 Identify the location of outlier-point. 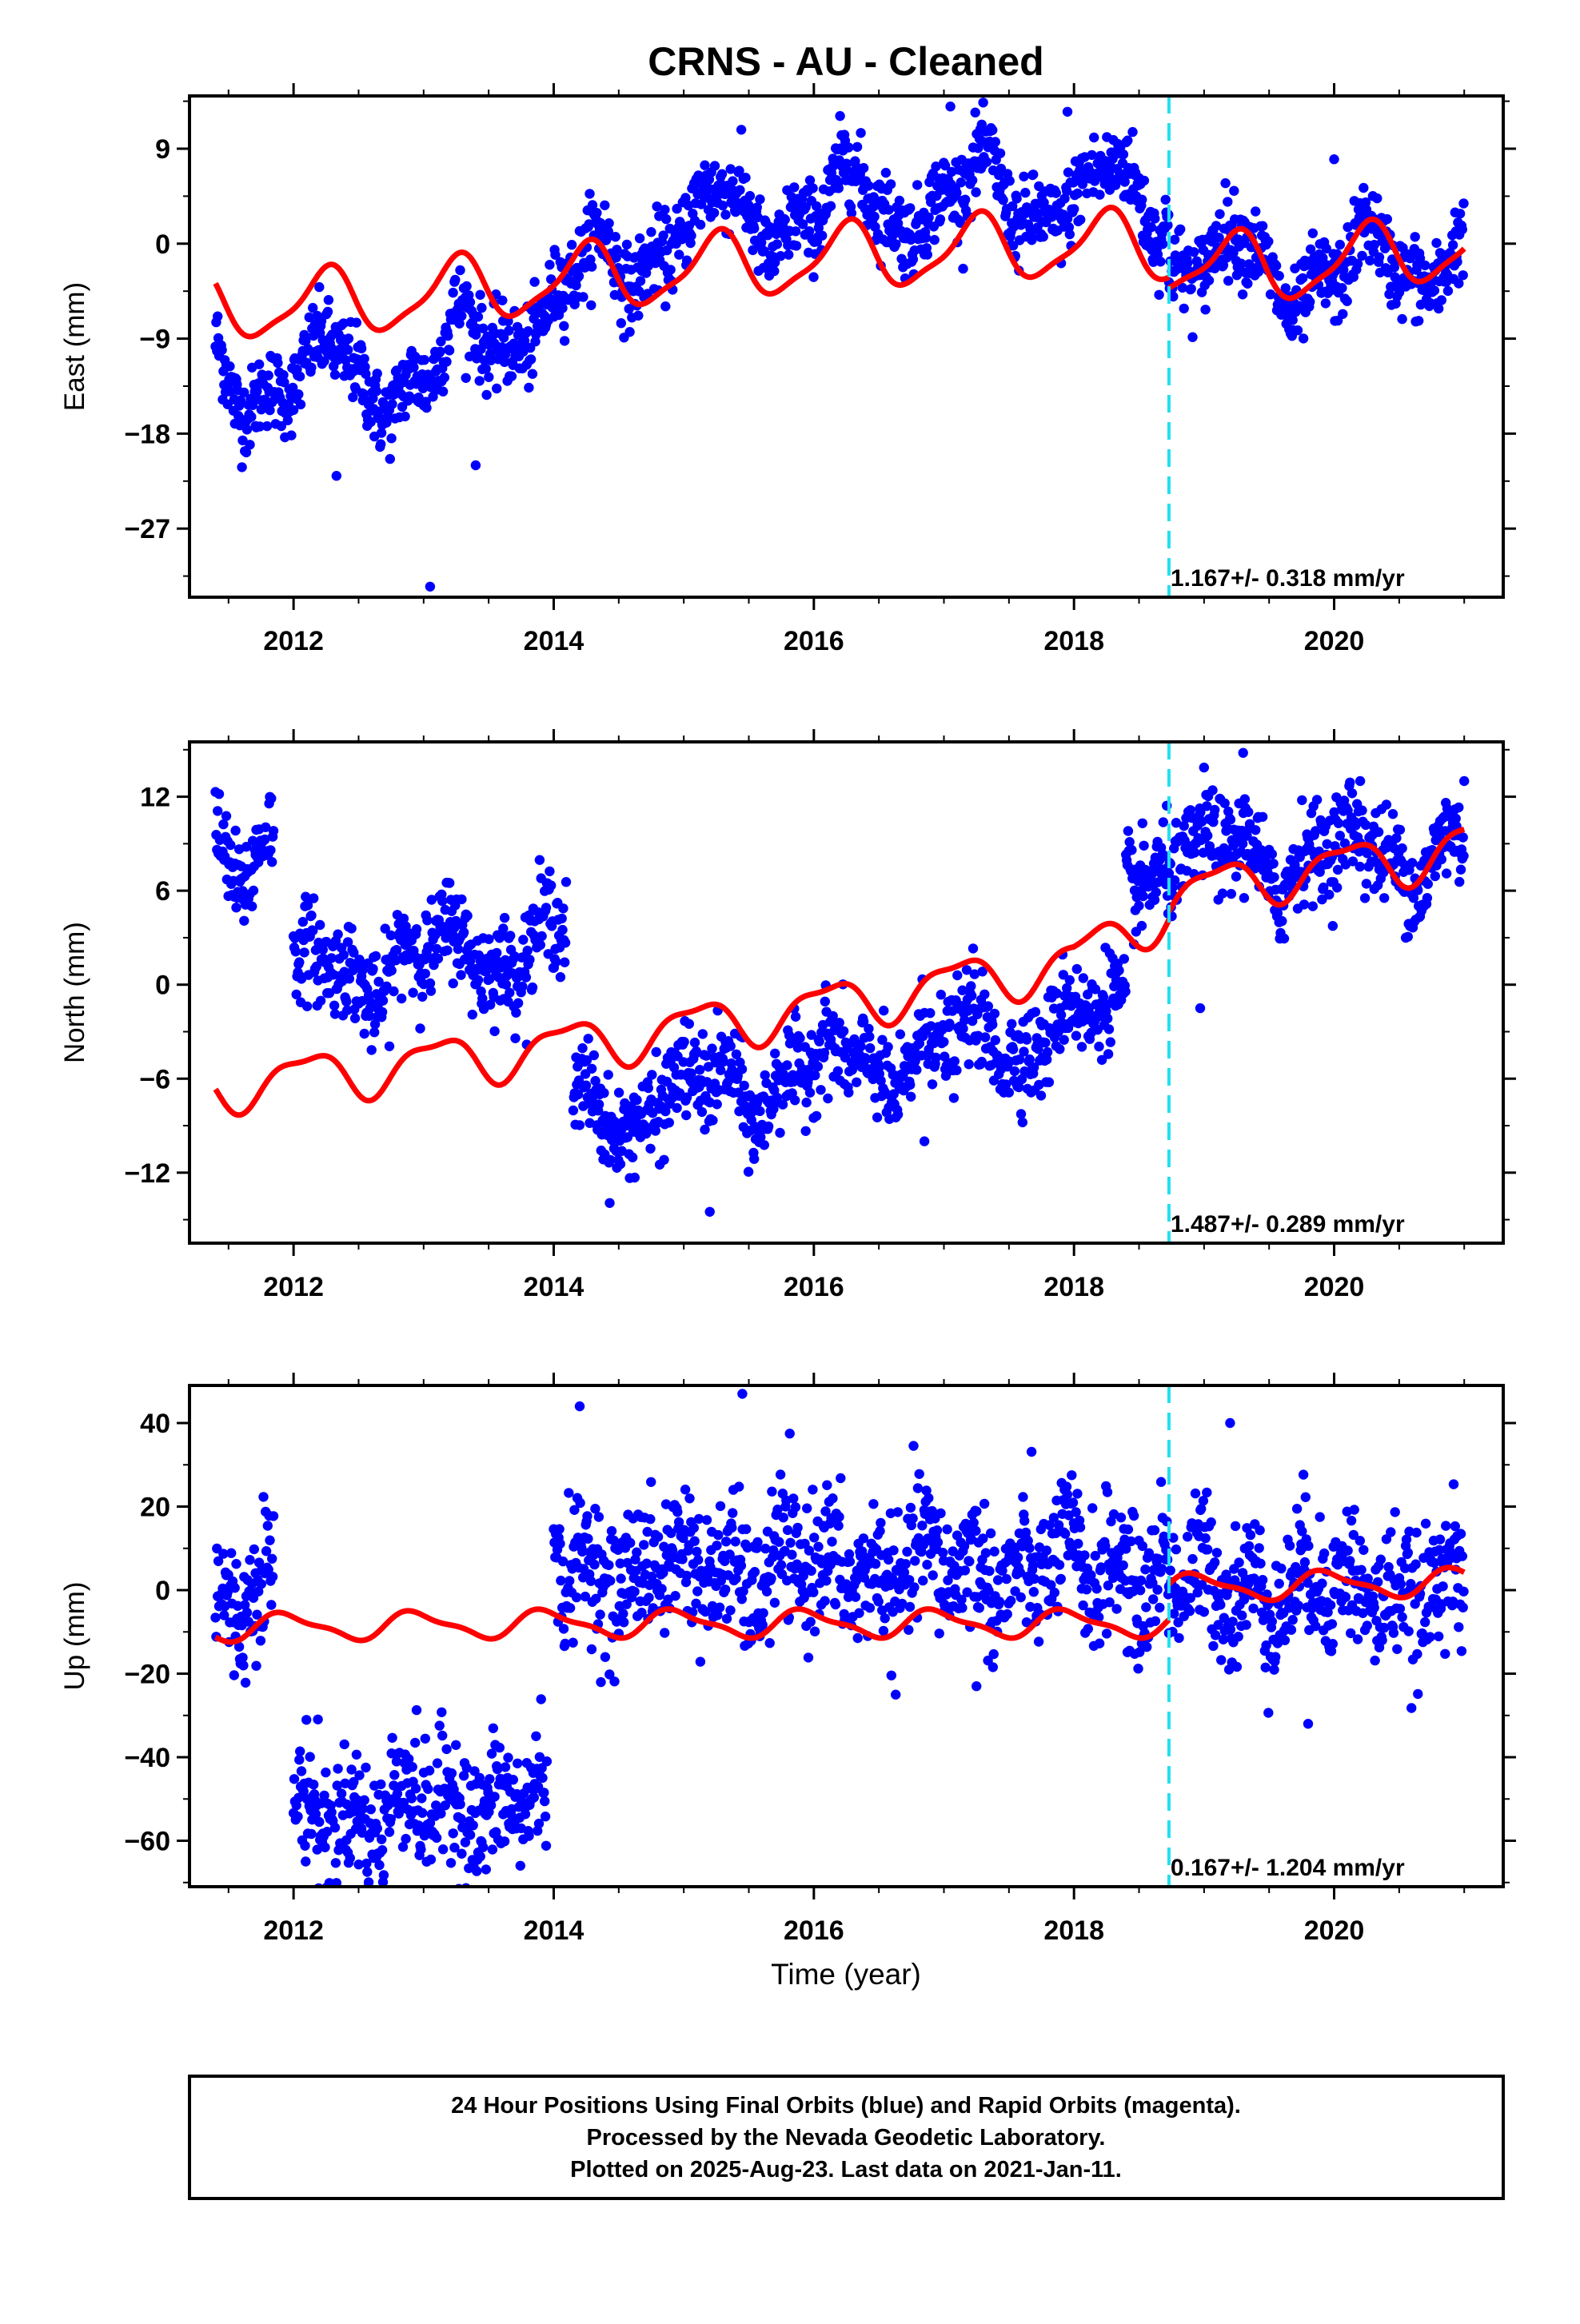
(1244, 753).